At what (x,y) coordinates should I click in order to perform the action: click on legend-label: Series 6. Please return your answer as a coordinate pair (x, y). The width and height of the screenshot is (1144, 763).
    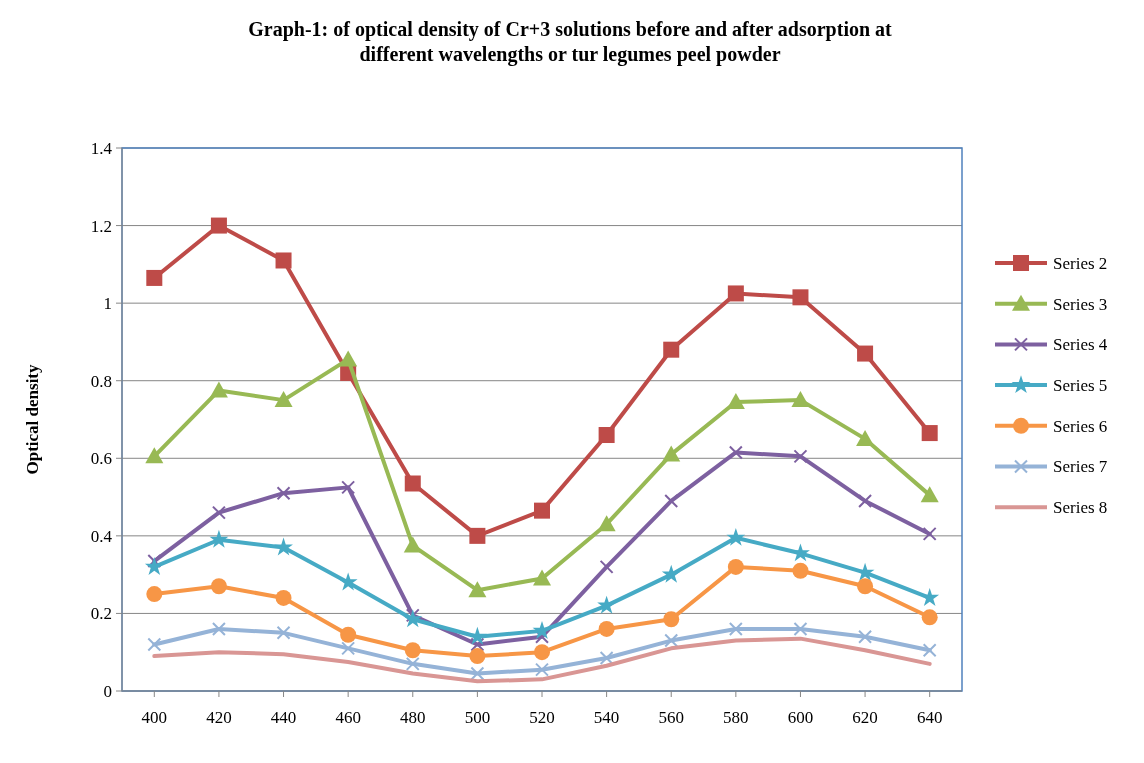
    Looking at the image, I should click on (1080, 426).